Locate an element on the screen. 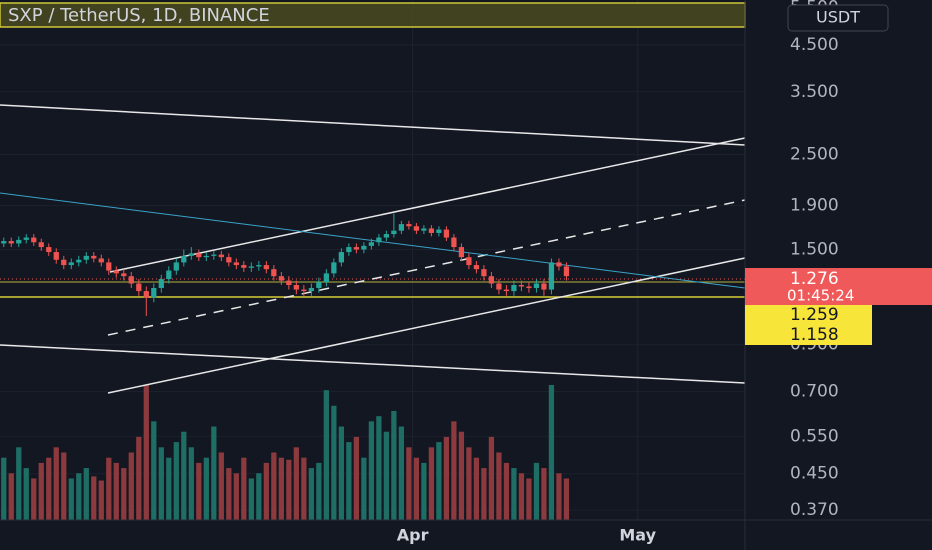  currency-label: USDT is located at coordinates (838, 17).